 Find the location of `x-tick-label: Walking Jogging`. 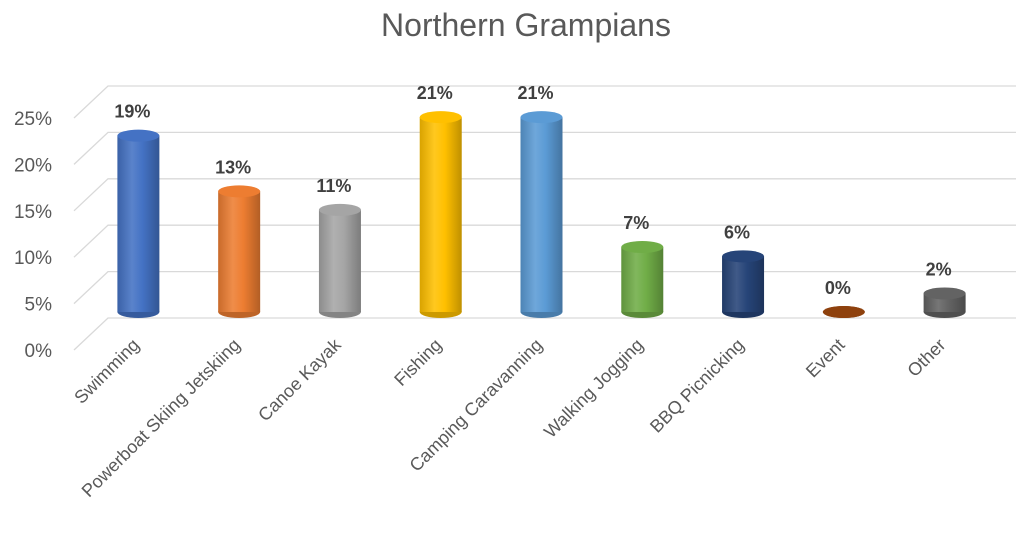

x-tick-label: Walking Jogging is located at coordinates (593, 388).